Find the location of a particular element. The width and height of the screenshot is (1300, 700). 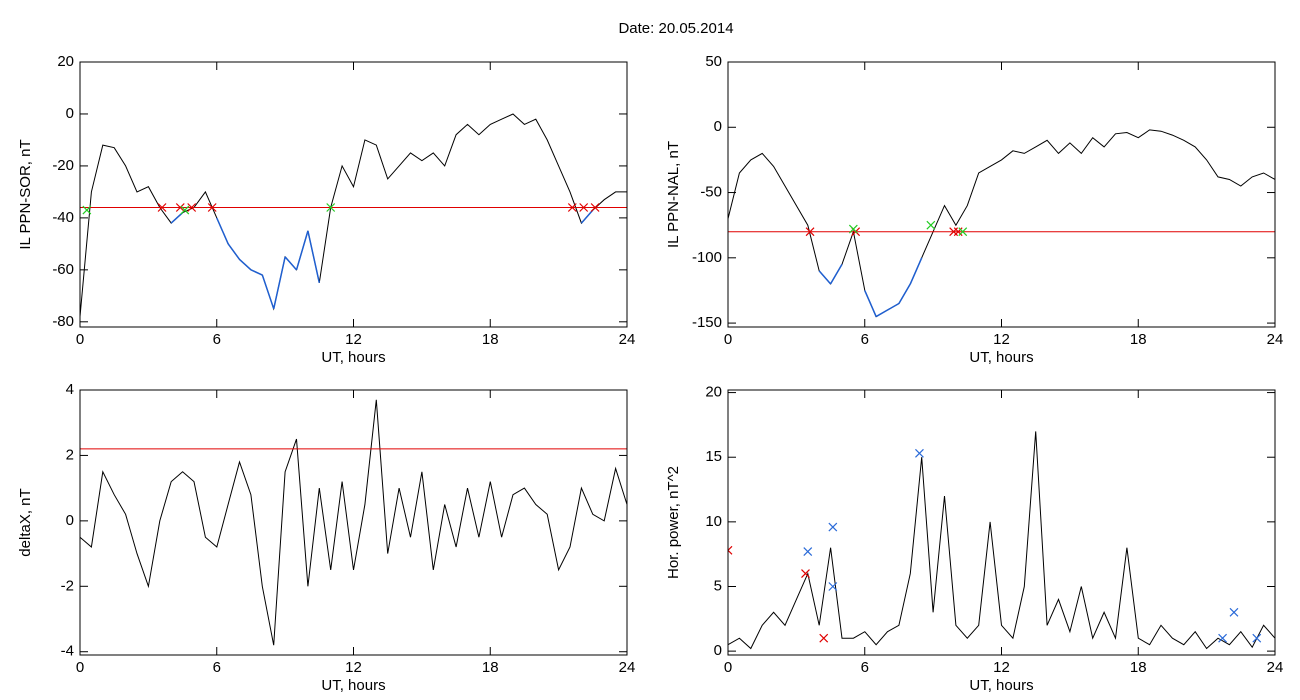

y-tick-label: -20 is located at coordinates (63, 165).